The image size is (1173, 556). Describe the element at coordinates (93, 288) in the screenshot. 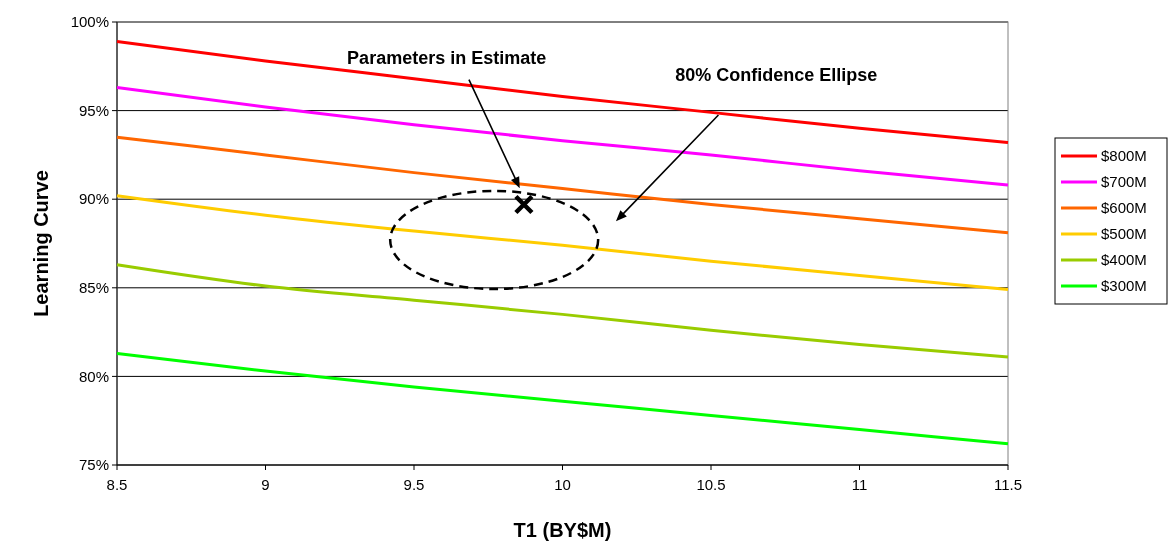

I see `y-tick-label: 85%` at that location.